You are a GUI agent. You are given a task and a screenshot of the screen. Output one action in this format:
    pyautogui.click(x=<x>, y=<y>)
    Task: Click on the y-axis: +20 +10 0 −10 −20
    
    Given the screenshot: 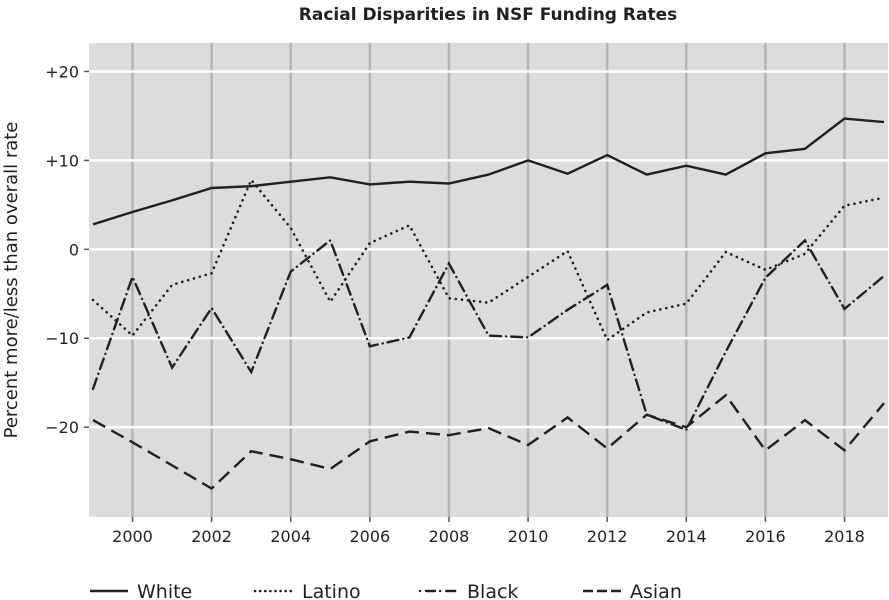 What is the action you would take?
    pyautogui.click(x=67, y=249)
    